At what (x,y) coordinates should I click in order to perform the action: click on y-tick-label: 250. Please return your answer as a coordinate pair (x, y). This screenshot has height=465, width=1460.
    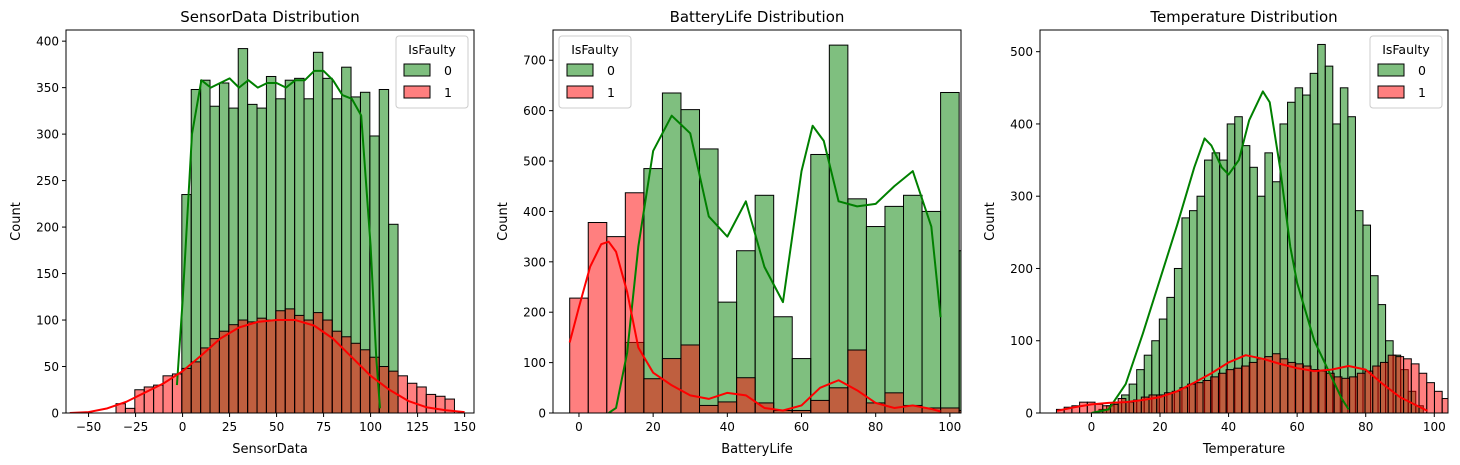
    Looking at the image, I should click on (47, 181).